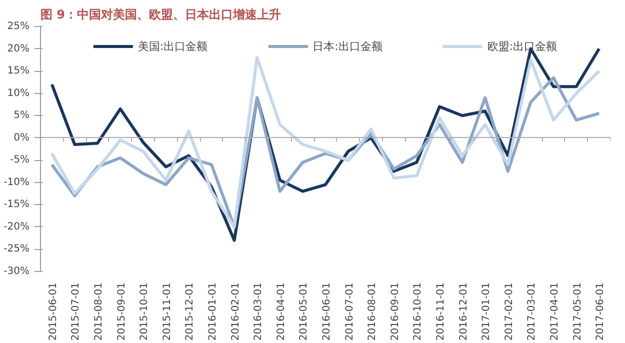 The height and width of the screenshot is (343, 625). I want to click on y-tick-label: 25%, so click(18, 26).